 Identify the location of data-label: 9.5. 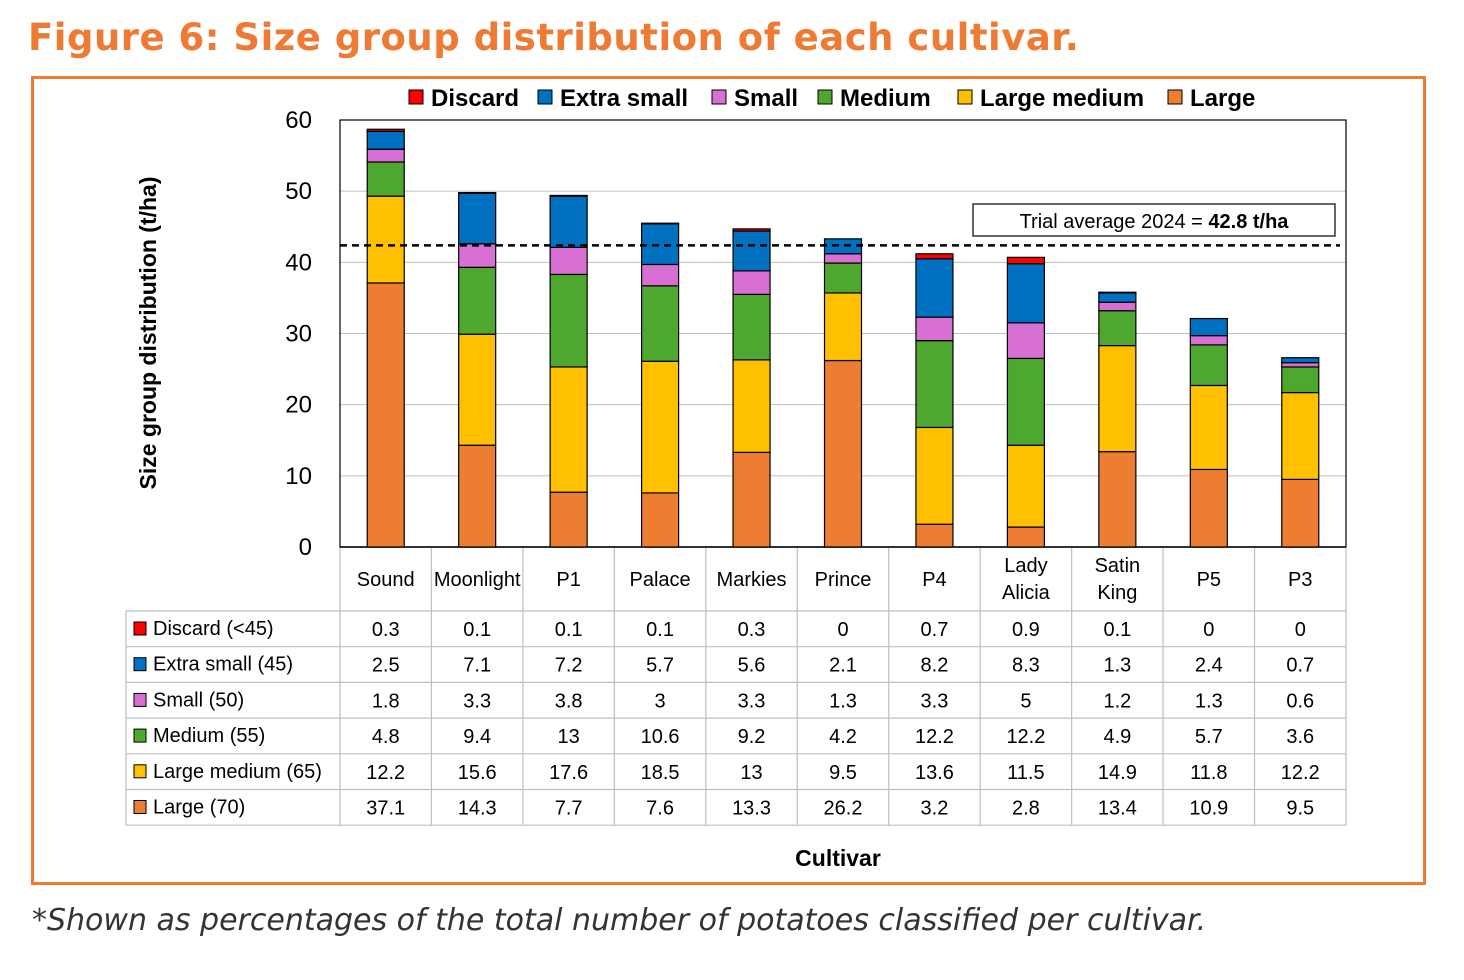
(1300, 809).